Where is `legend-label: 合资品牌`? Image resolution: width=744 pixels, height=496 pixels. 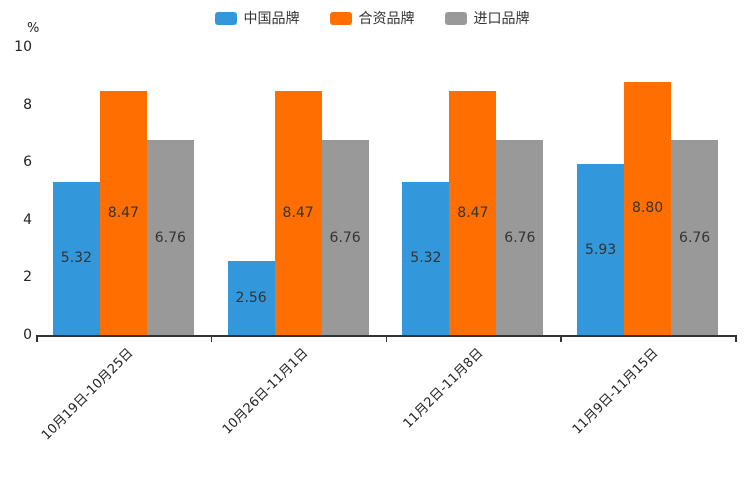
legend-label: 合资品牌 is located at coordinates (386, 19).